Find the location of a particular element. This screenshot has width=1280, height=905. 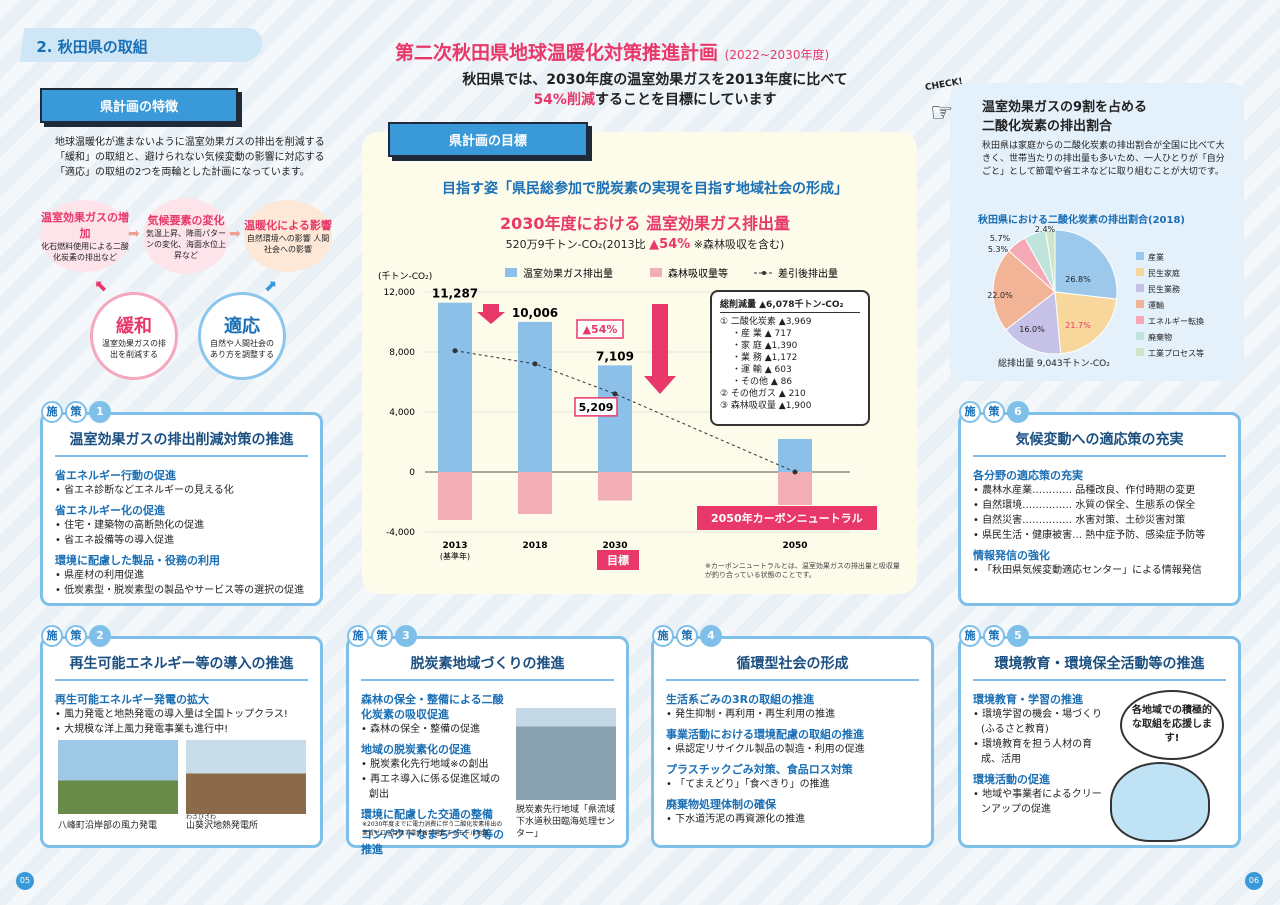

down-arrow-icon is located at coordinates (660, 349).